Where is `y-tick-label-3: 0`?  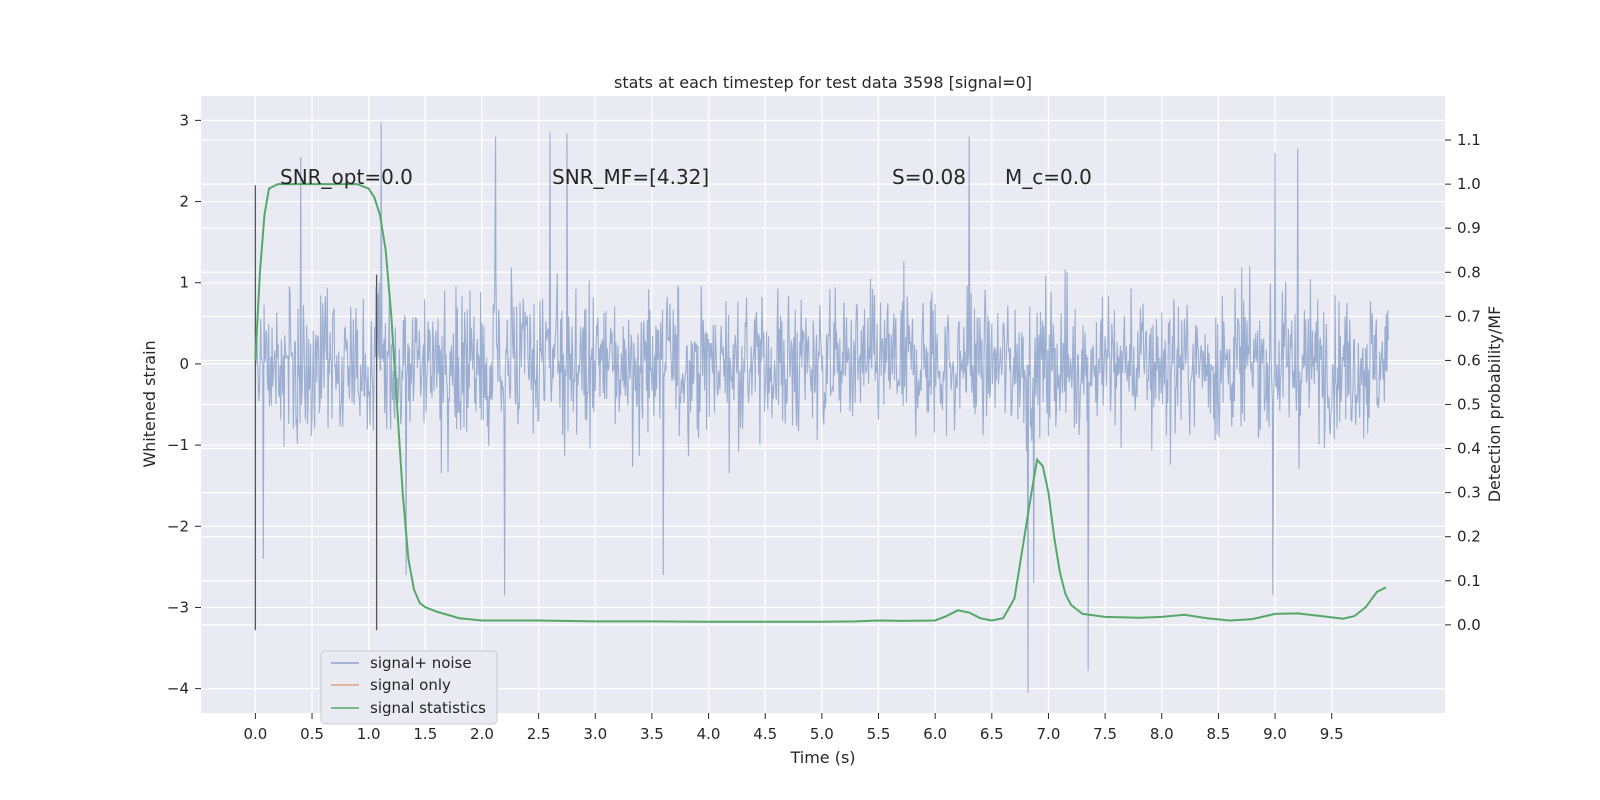 y-tick-label-3: 0 is located at coordinates (184, 364).